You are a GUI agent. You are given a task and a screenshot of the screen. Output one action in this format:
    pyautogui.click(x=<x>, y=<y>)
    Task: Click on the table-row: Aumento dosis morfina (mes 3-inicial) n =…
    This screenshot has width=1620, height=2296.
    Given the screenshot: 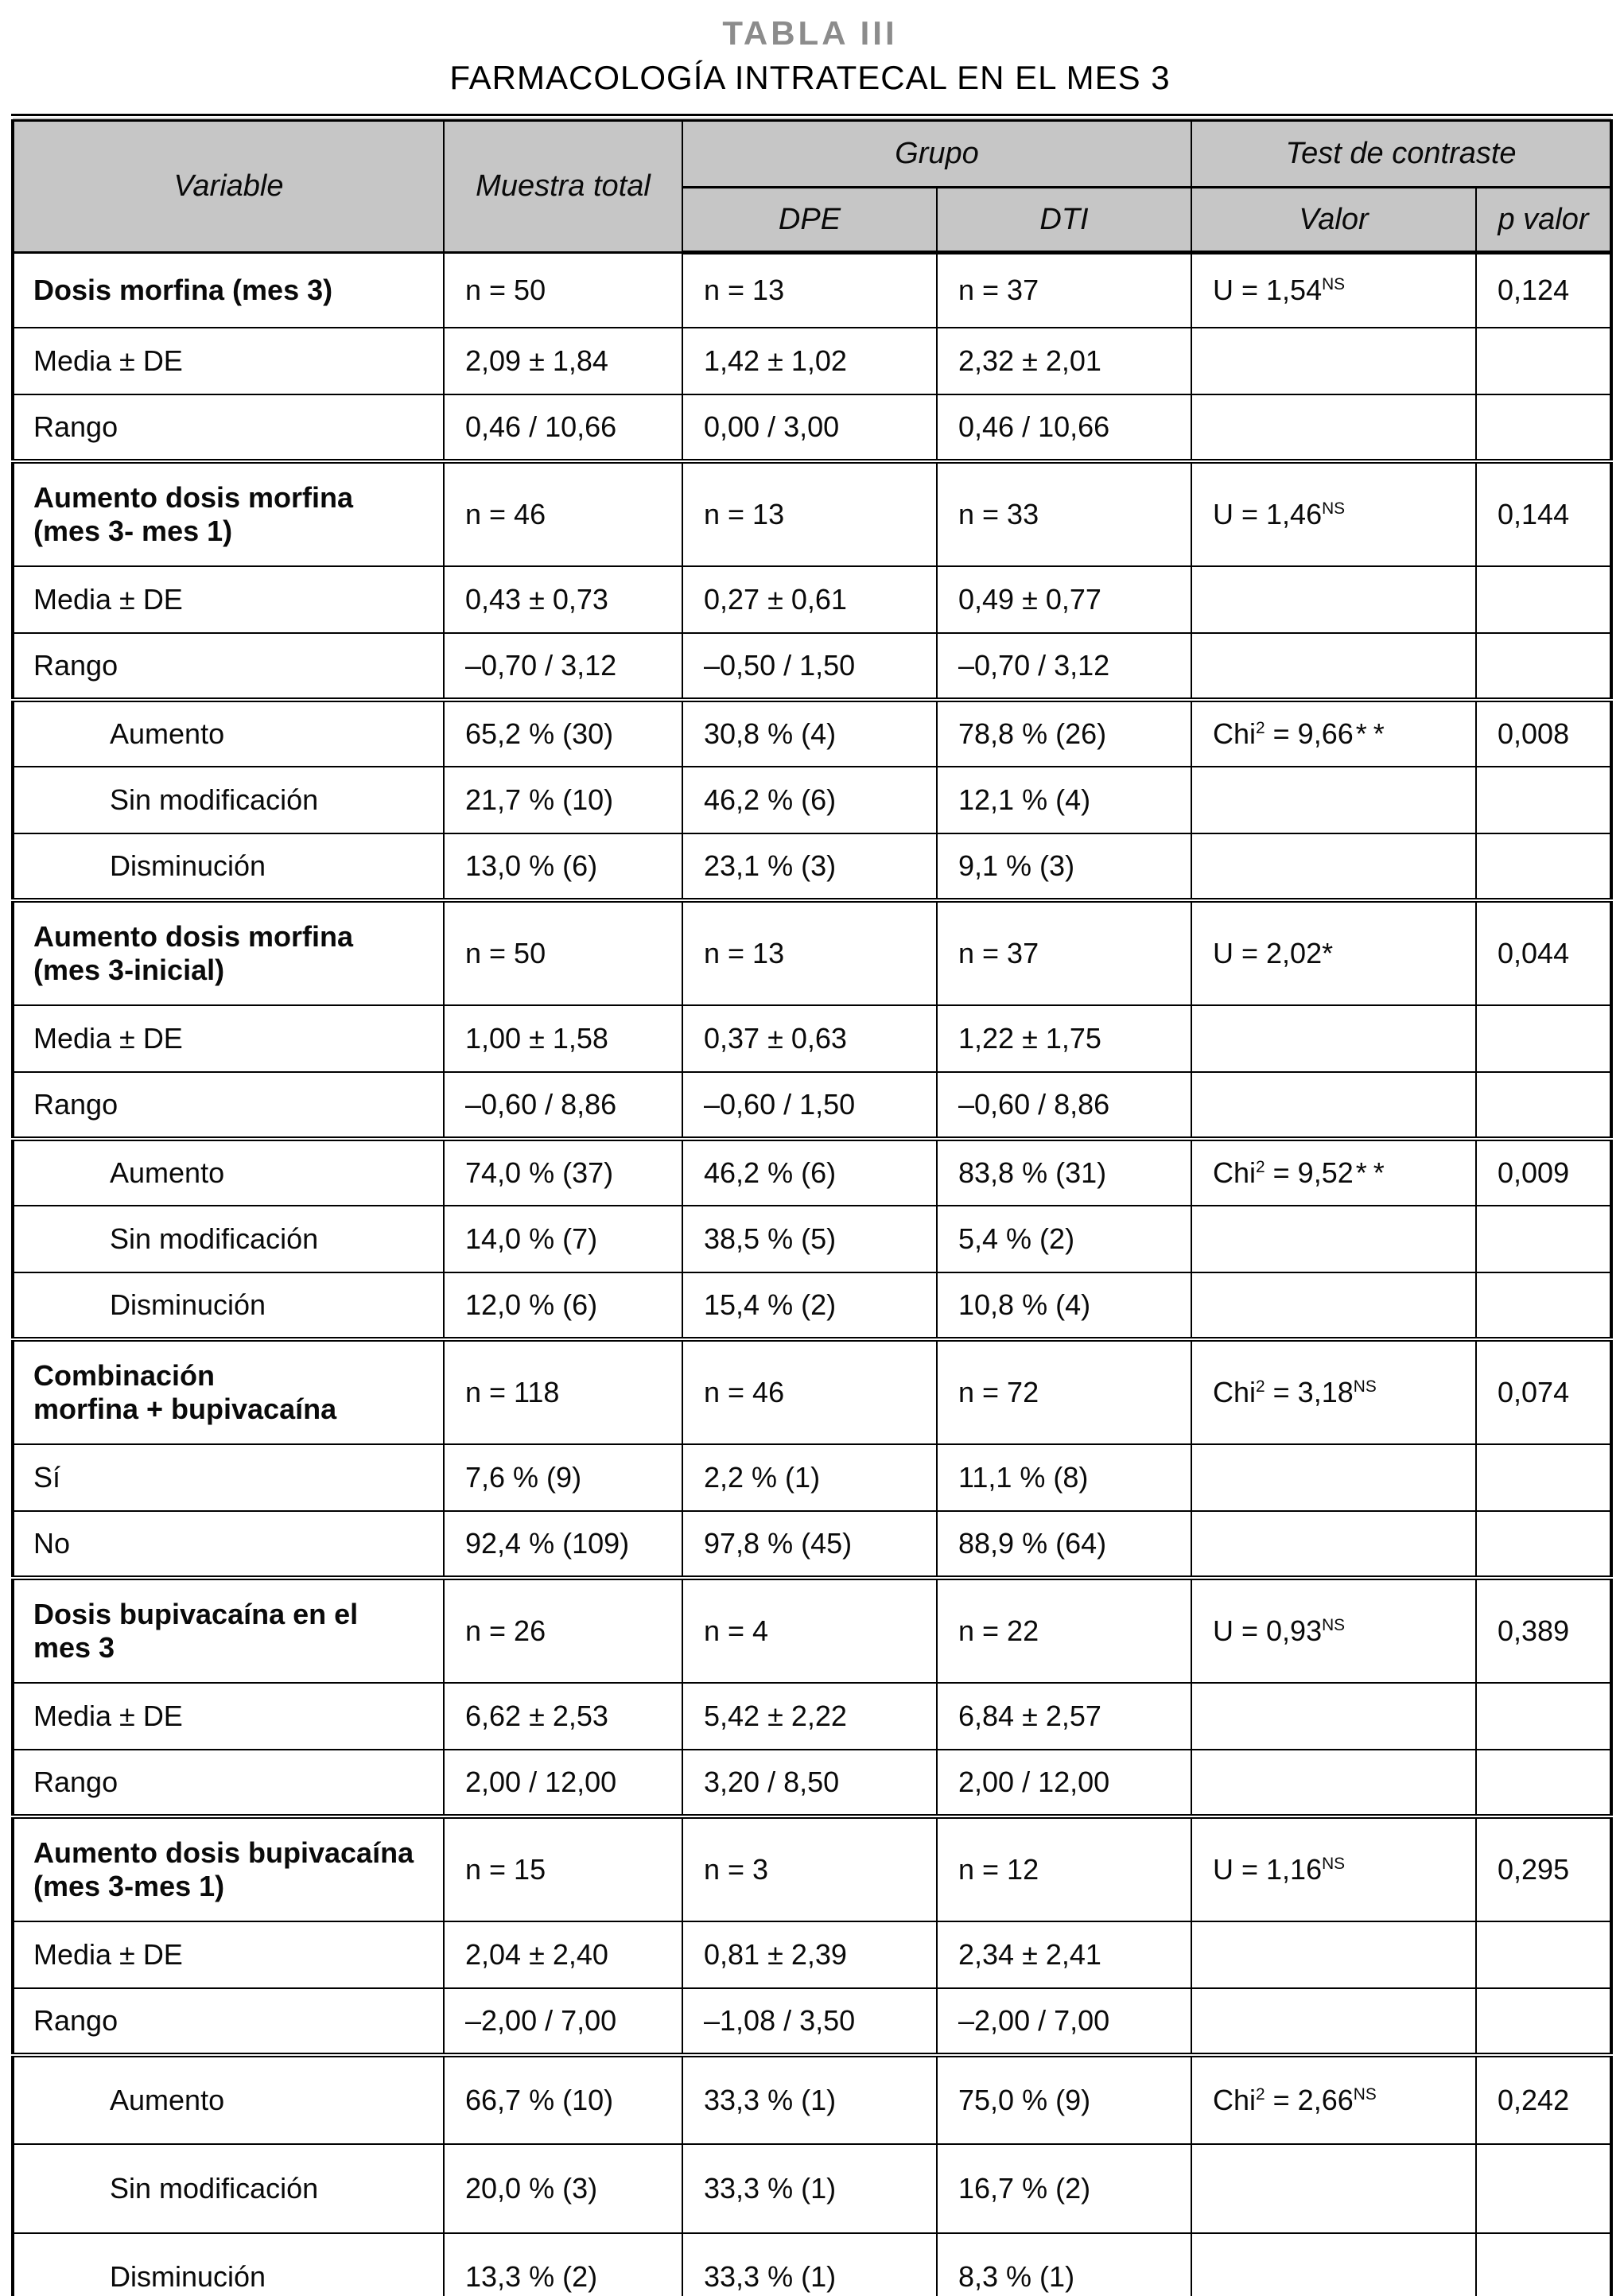 What is the action you would take?
    pyautogui.click(x=812, y=951)
    